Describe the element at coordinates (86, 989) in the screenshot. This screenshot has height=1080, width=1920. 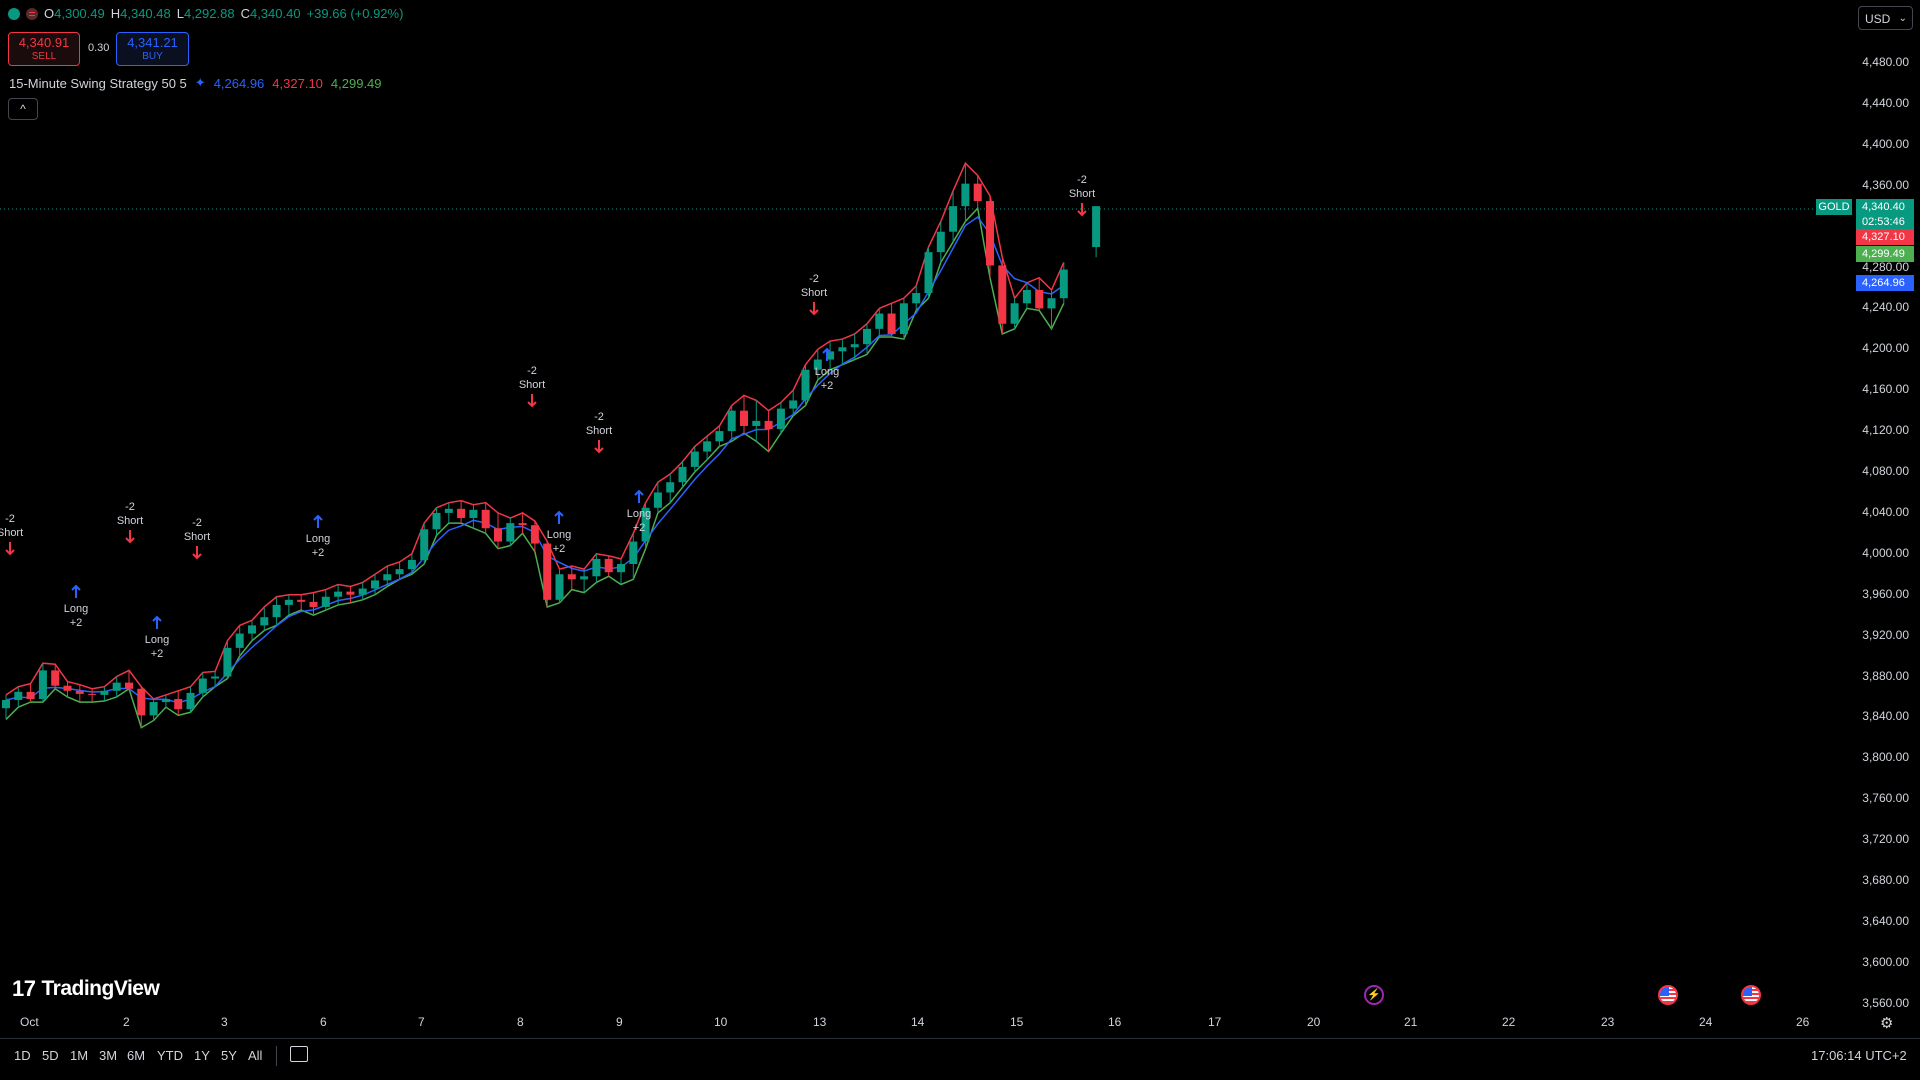
I see `tradingview-logo: 17 TradingView` at that location.